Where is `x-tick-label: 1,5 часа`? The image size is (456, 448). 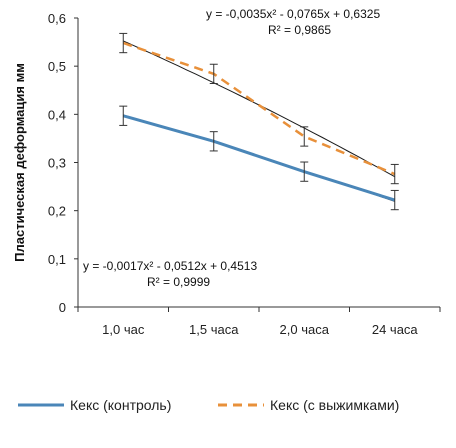 x-tick-label: 1,5 часа is located at coordinates (214, 329).